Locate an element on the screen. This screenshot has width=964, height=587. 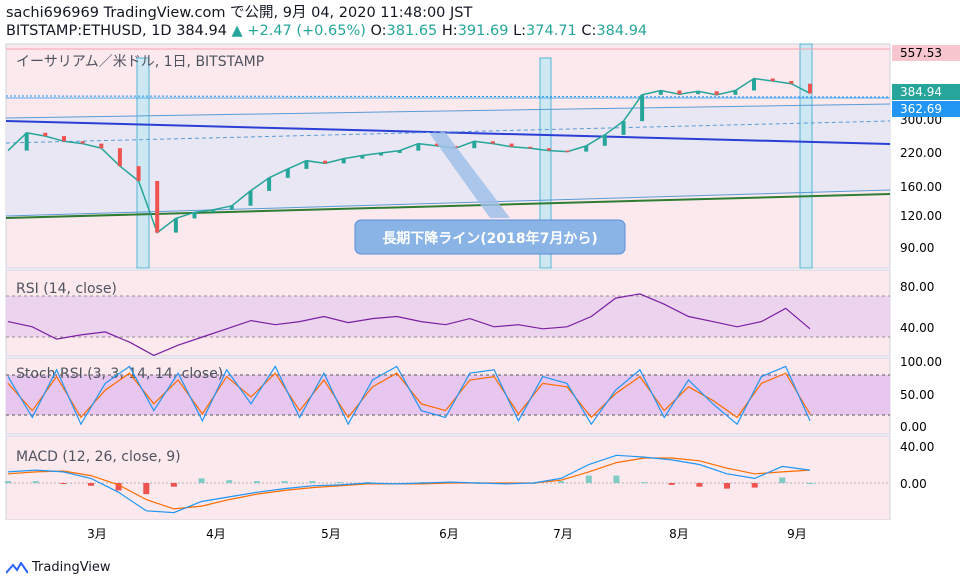
stoch-k-series is located at coordinates (409, 395).